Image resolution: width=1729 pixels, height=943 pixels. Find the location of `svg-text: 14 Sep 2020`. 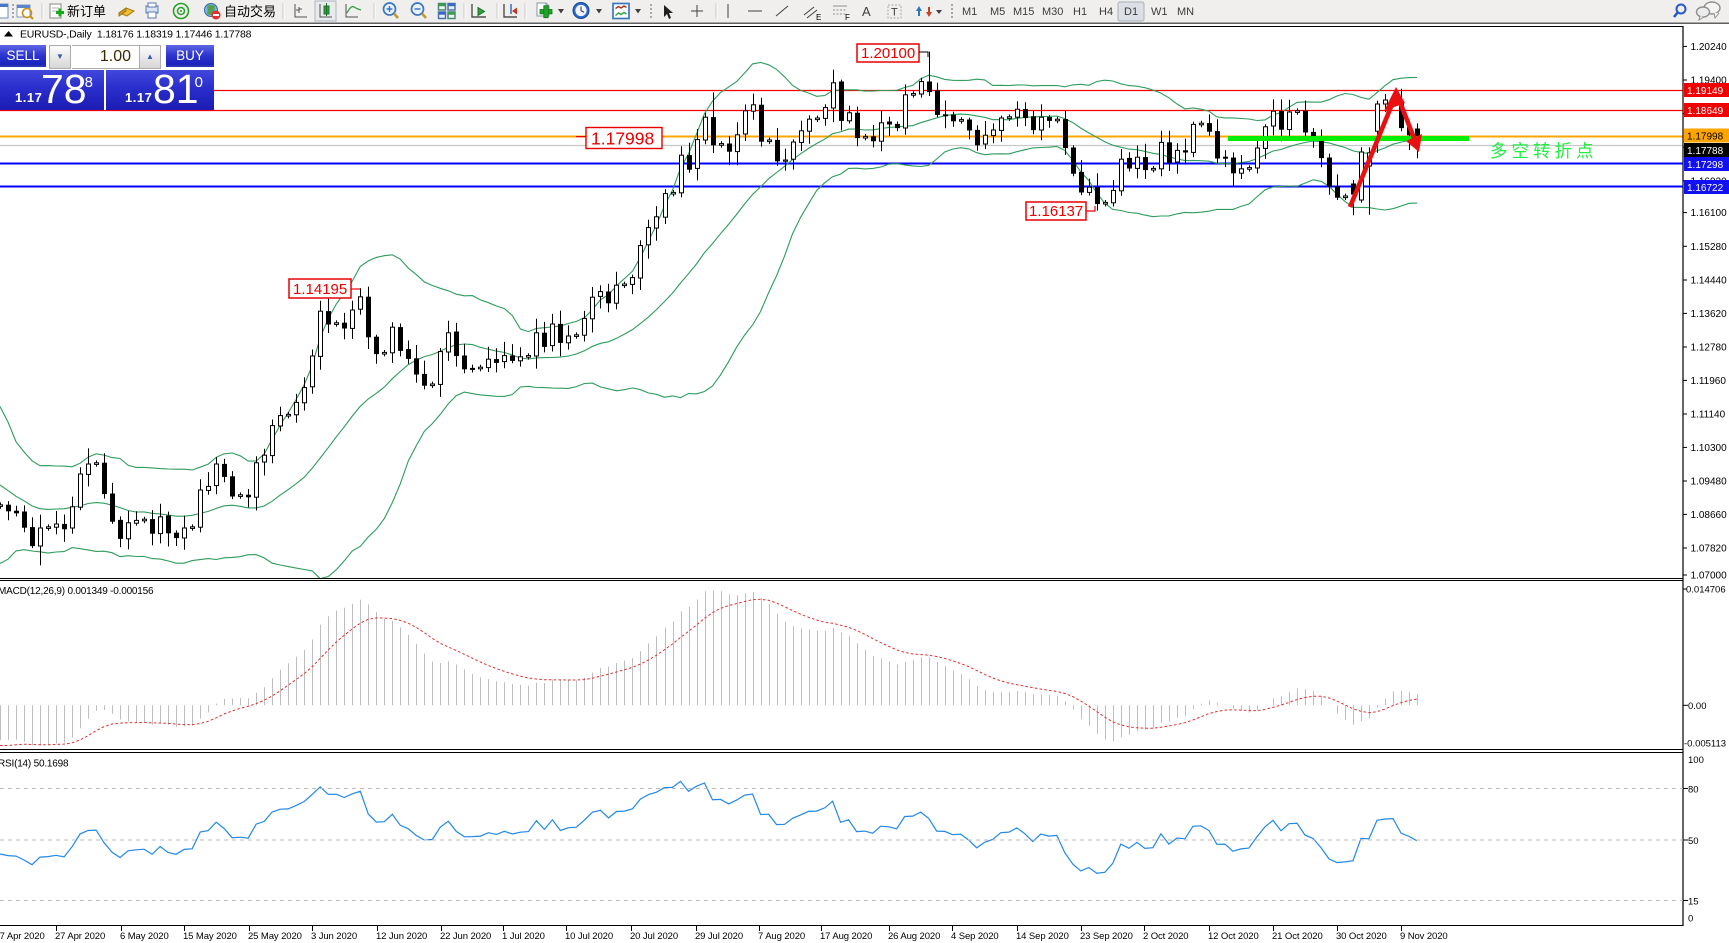

svg-text: 14 Sep 2020 is located at coordinates (1042, 936).